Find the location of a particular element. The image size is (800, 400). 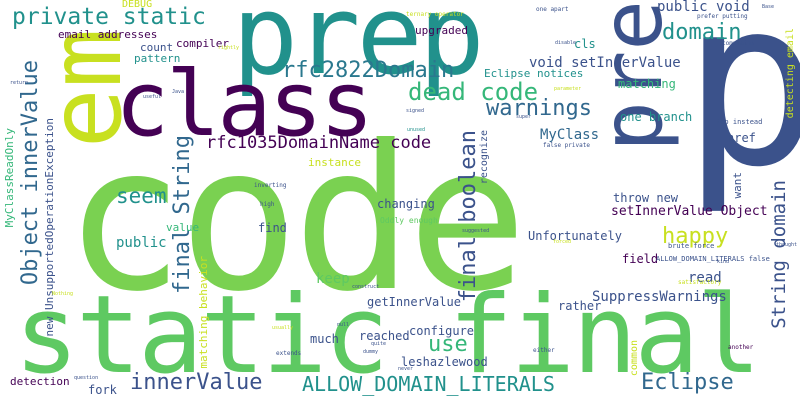

word-pattern: pattern is located at coordinates (157, 58).